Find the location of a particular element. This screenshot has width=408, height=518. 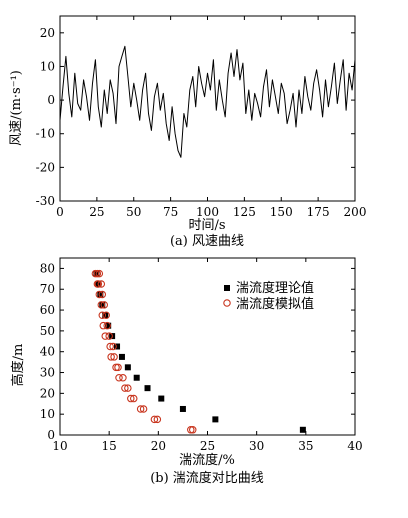

turbulence-x-axis-label: 湍流度/% is located at coordinates (207, 460).